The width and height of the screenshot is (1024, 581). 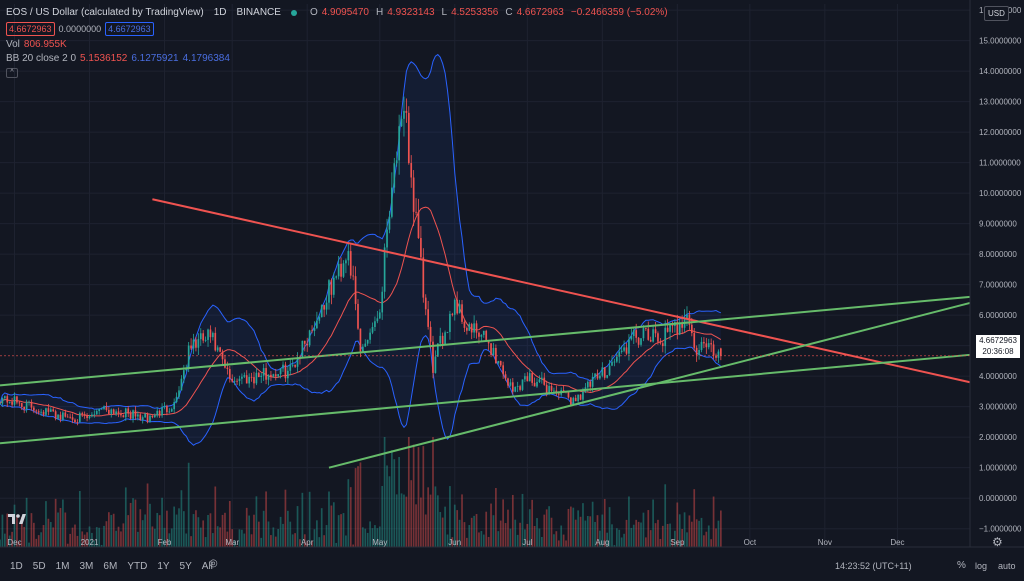 I want to click on volume-legend: Vol 806.955K, so click(x=337, y=45).